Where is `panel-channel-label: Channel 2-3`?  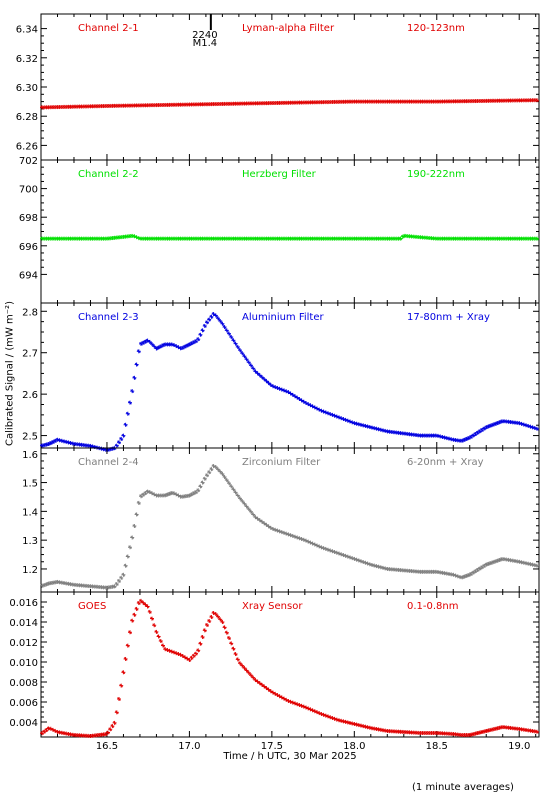
panel-channel-label: Channel 2-3 is located at coordinates (108, 317).